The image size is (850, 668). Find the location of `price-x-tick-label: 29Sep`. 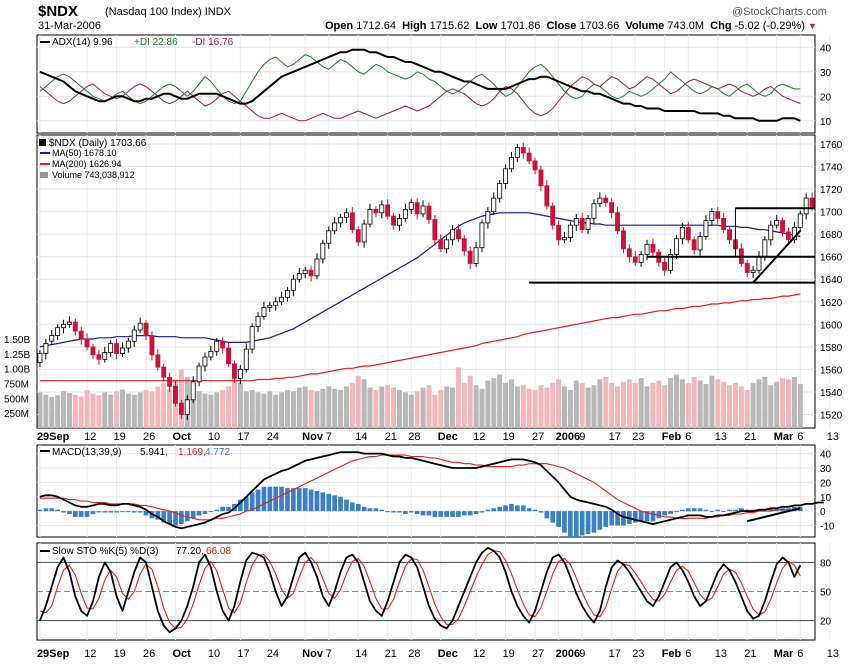

price-x-tick-label: 29Sep is located at coordinates (53, 437).